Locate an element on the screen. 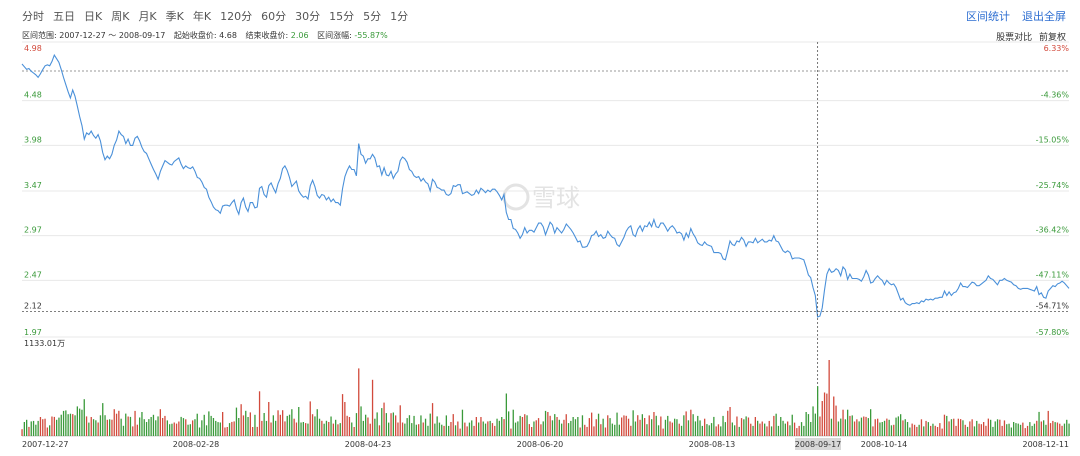 The height and width of the screenshot is (456, 1080). end-close-value: 2.06 is located at coordinates (299, 35).